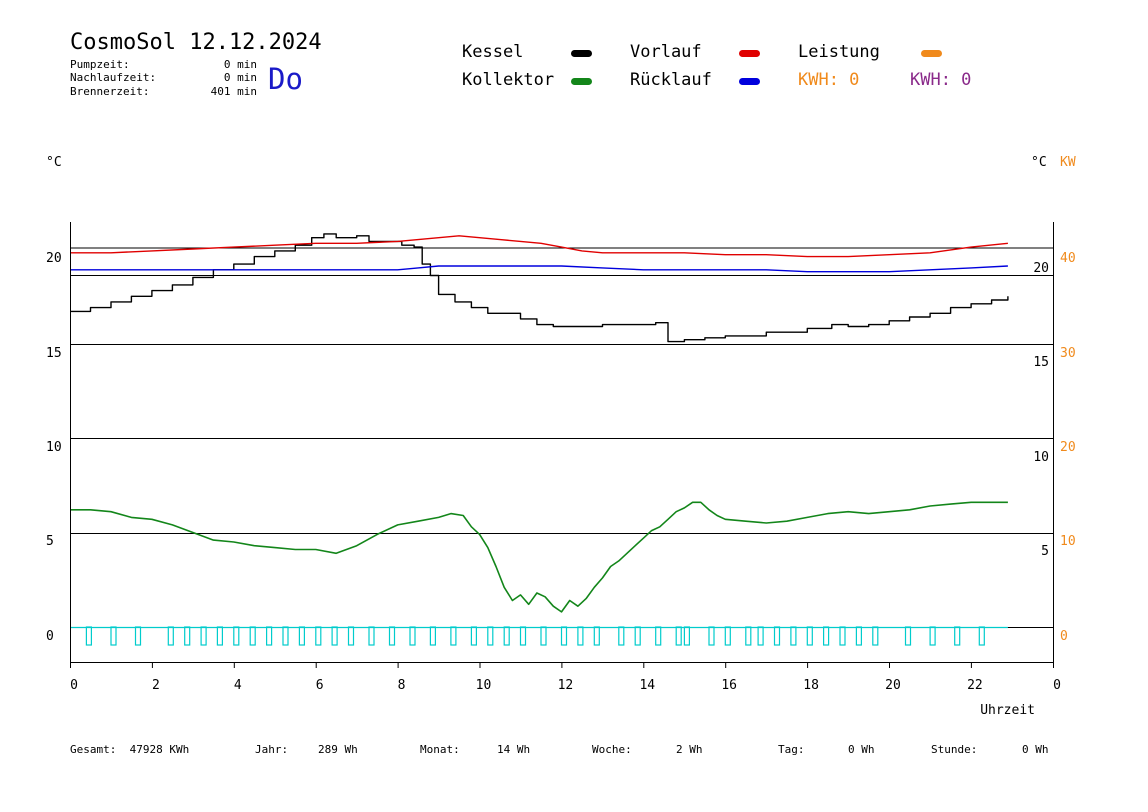  I want to click on stat-month-label: Monat:, so click(440, 749).